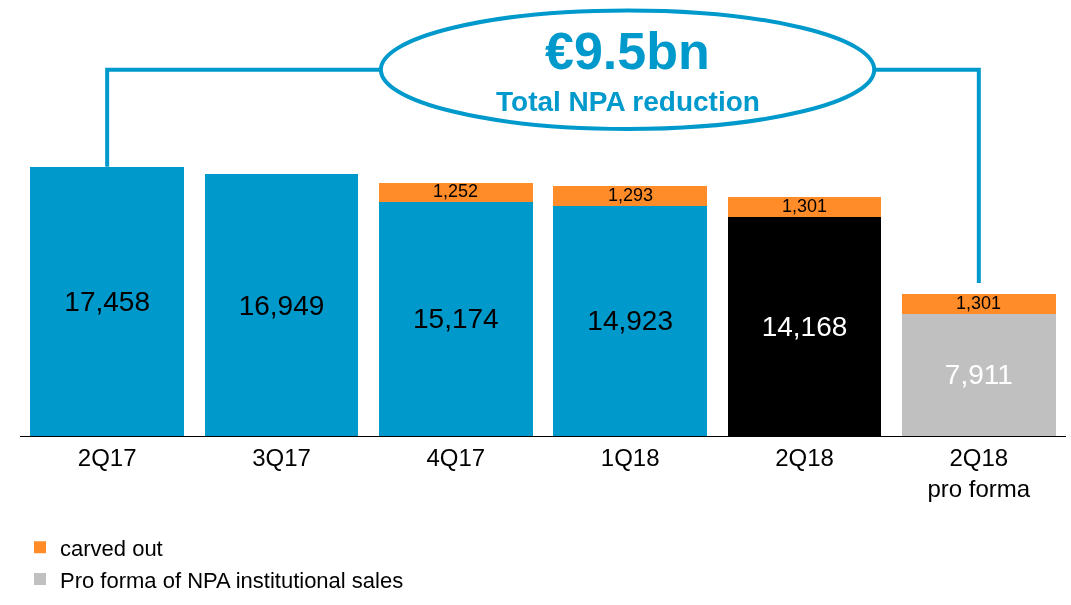 This screenshot has height=605, width=1071. What do you see at coordinates (630, 457) in the screenshot?
I see `x-tick-label: 1Q18` at bounding box center [630, 457].